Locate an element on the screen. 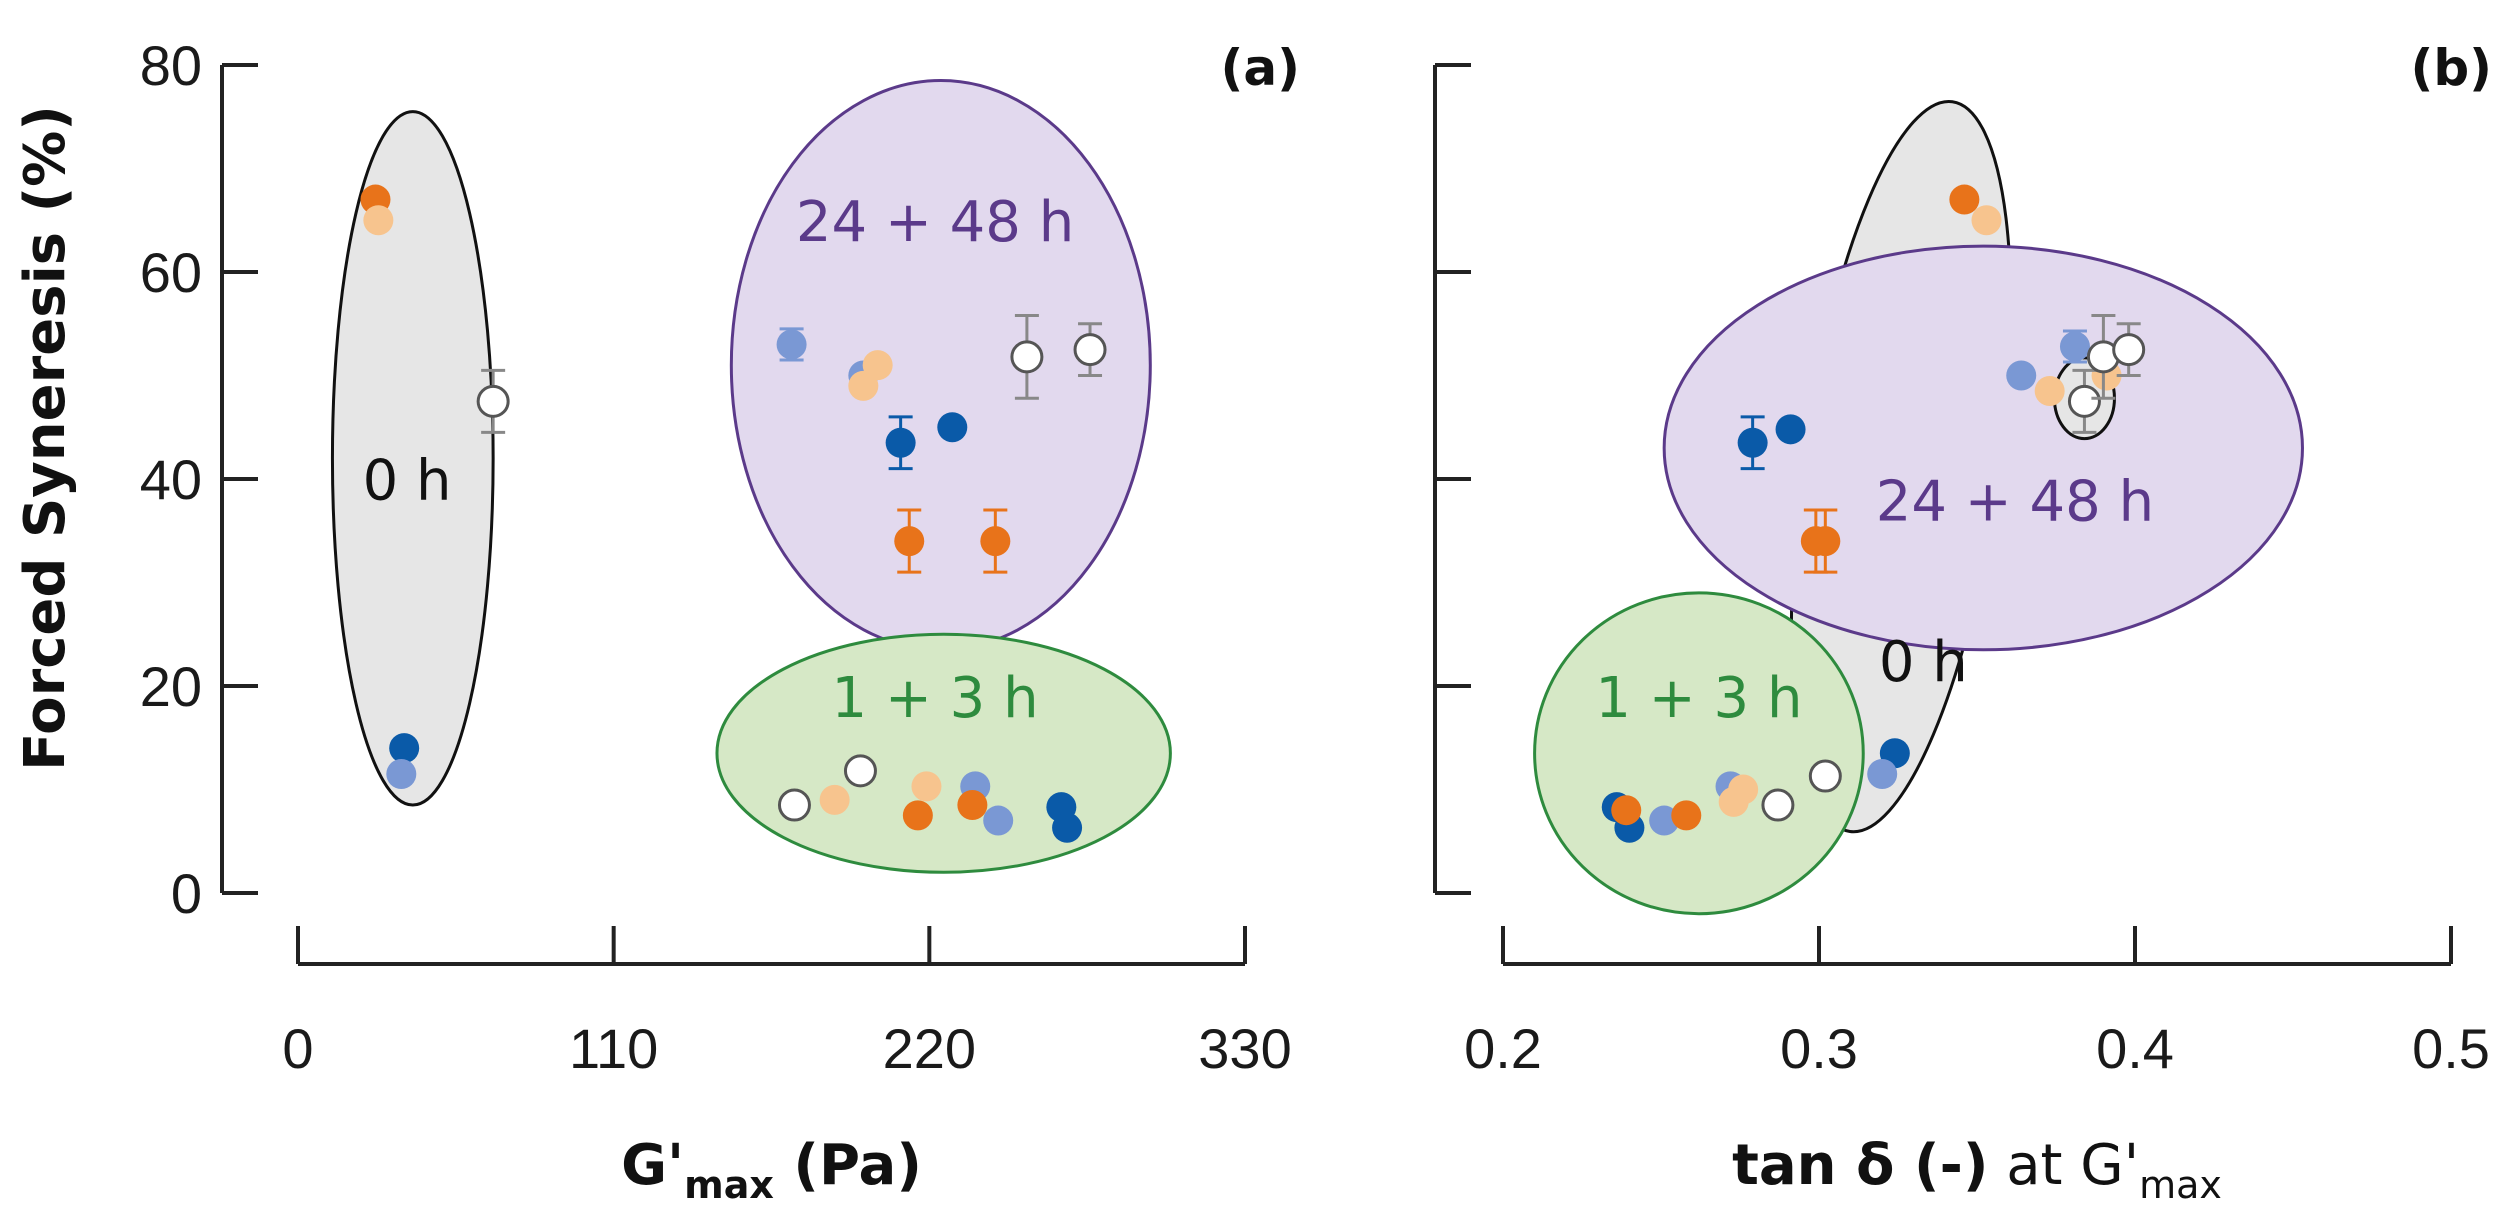 This screenshot has height=1223, width=2516. x-tick-label: 220 is located at coordinates (929, 1048).